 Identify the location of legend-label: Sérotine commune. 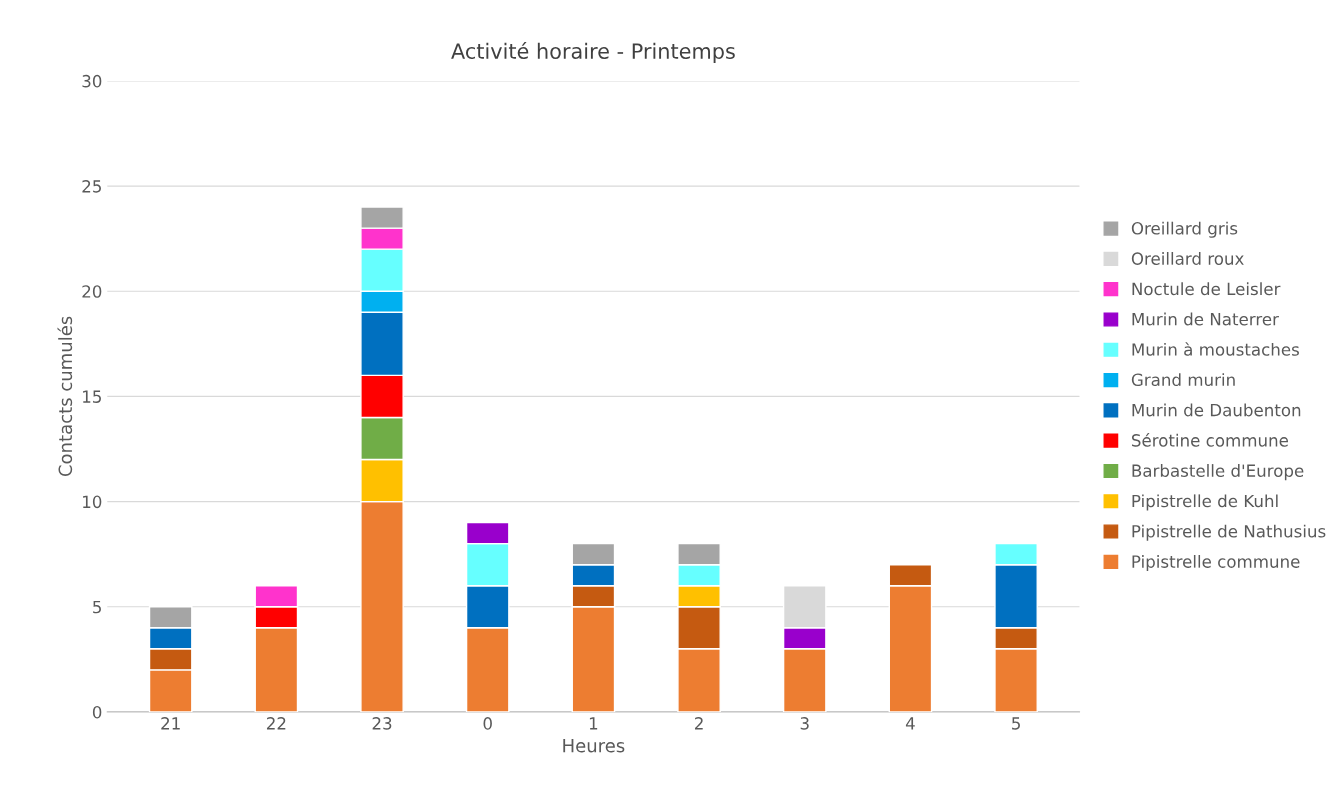
(1210, 440).